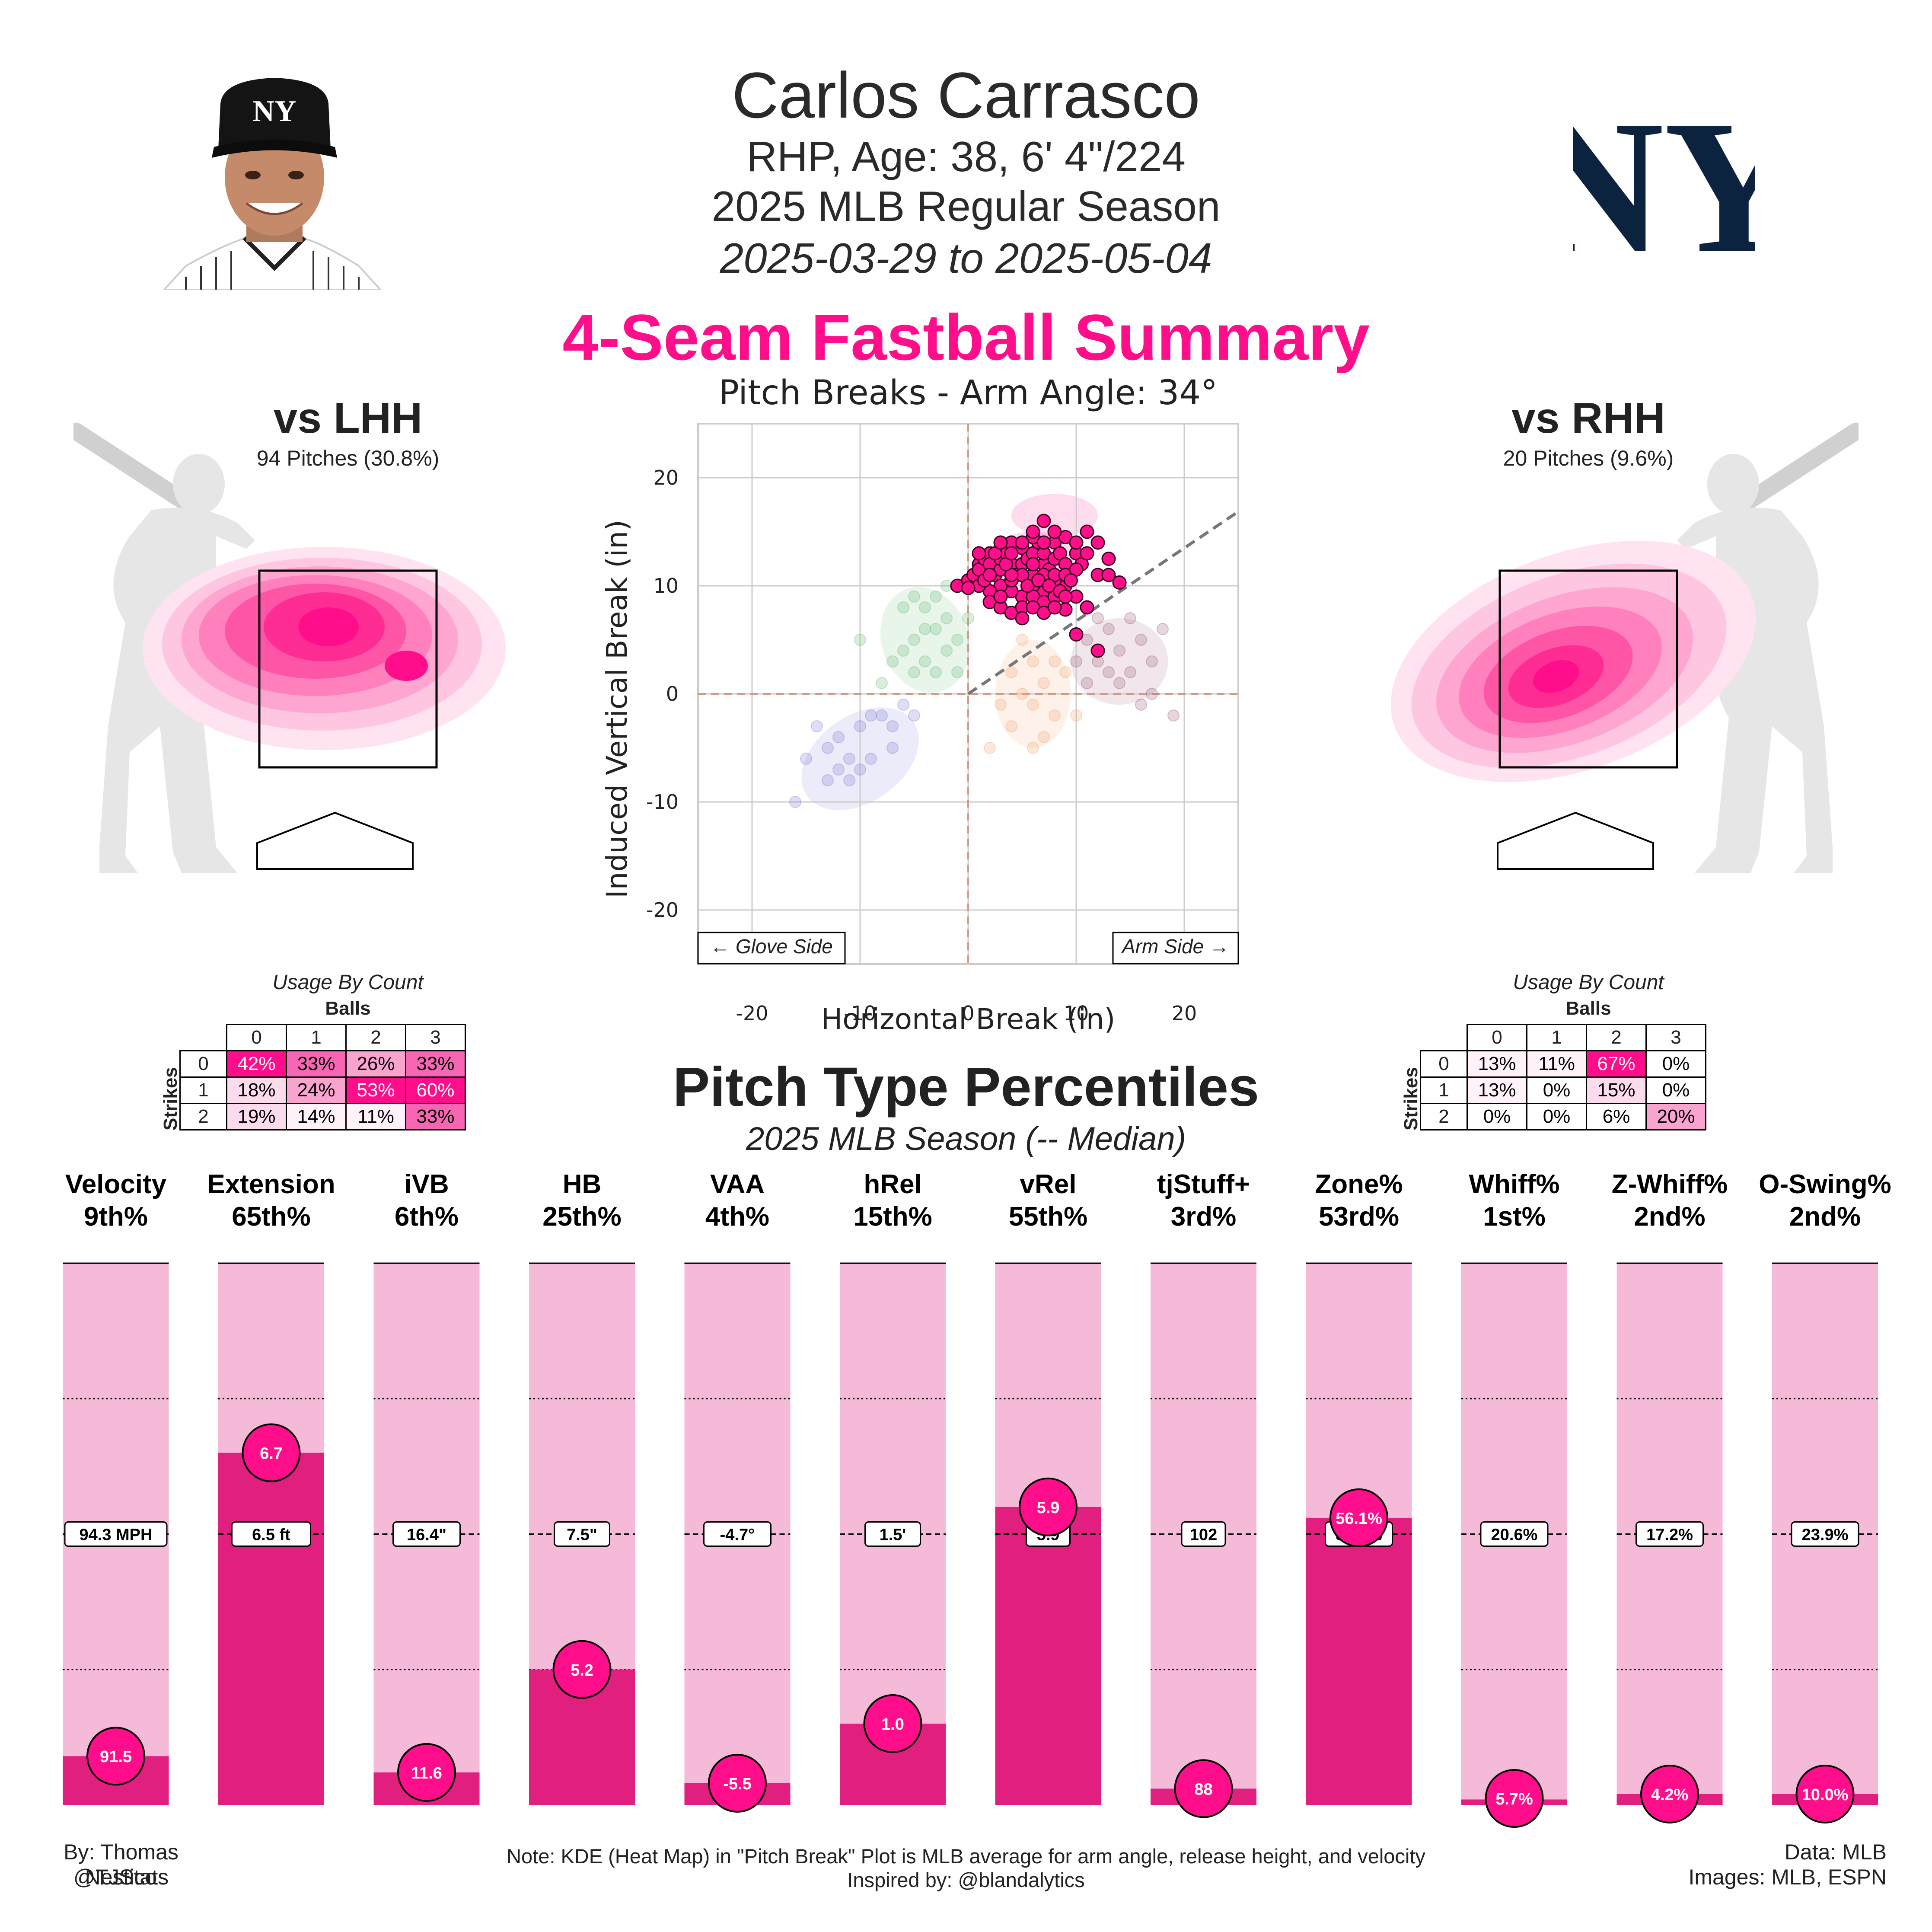 The width and height of the screenshot is (1932, 1932). What do you see at coordinates (435, 1064) in the screenshot?
I see `lhh-usage-cell: 33%` at bounding box center [435, 1064].